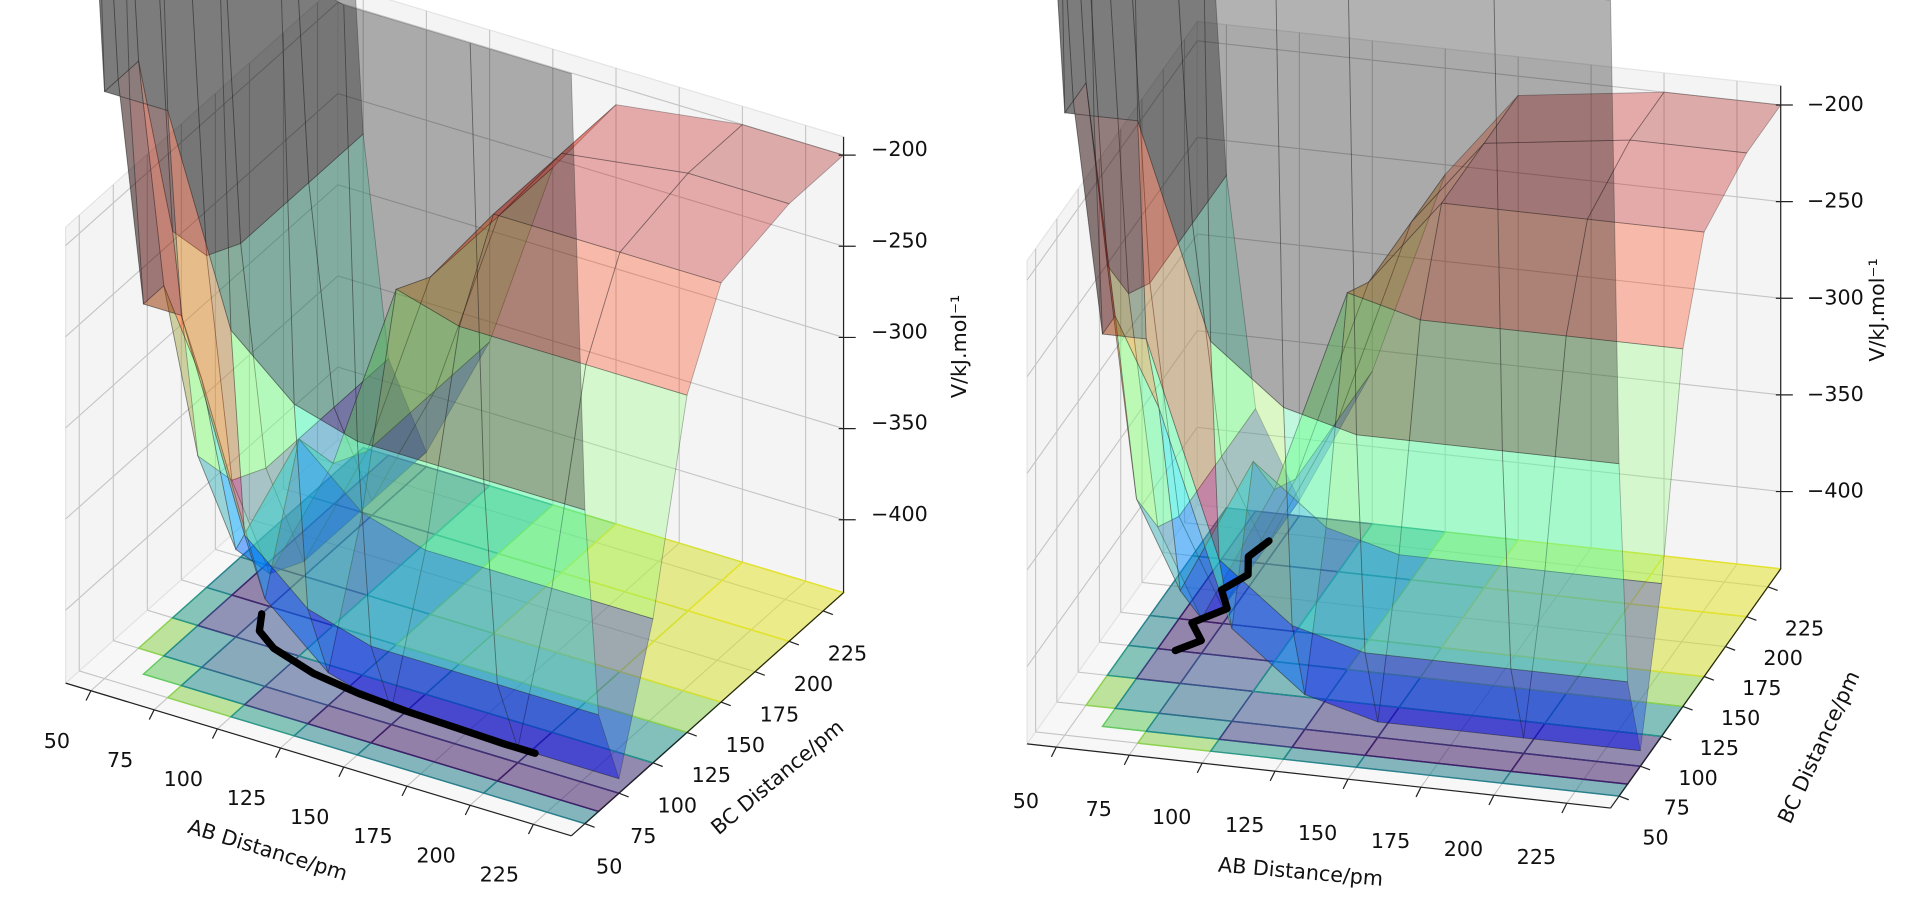 The height and width of the screenshot is (914, 1906). Describe the element at coordinates (899, 240) in the screenshot. I see `z-tick-label: −250` at that location.